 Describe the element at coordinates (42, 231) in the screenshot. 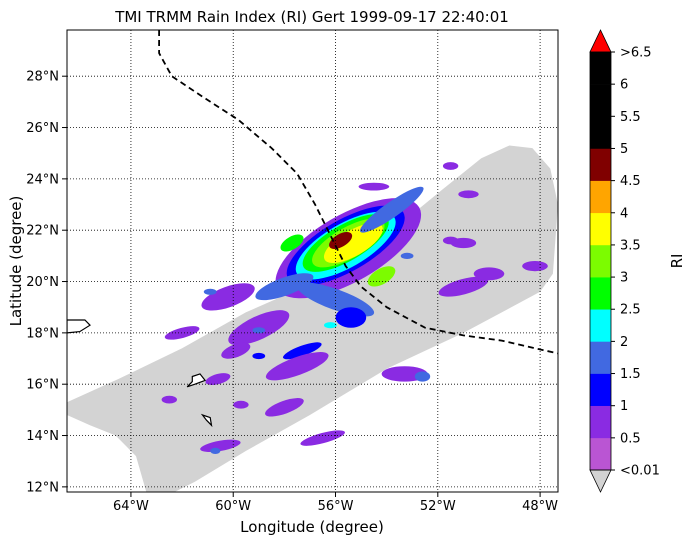

I see `y-tick-label: 22°N` at that location.